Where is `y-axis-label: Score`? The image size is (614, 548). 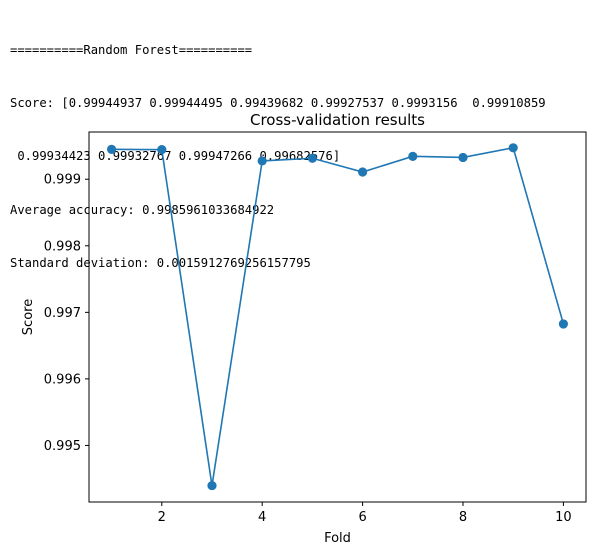
y-axis-label: Score is located at coordinates (28, 317).